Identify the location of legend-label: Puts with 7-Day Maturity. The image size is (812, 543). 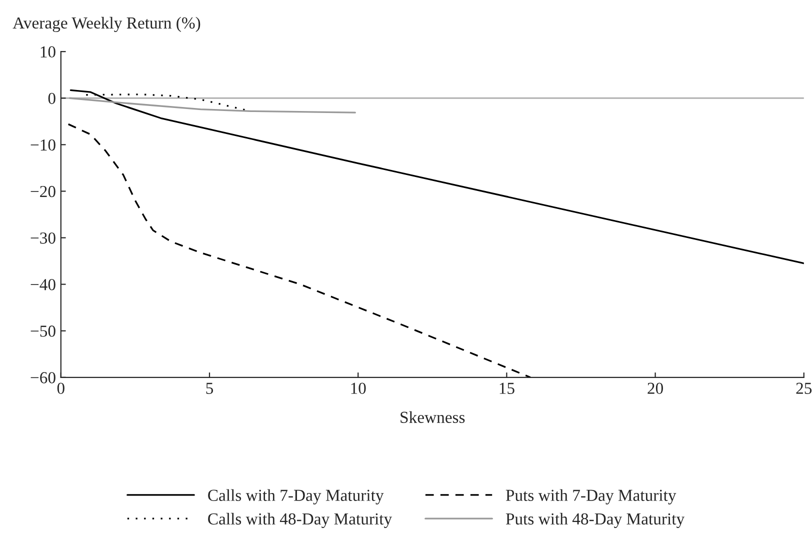
(591, 496).